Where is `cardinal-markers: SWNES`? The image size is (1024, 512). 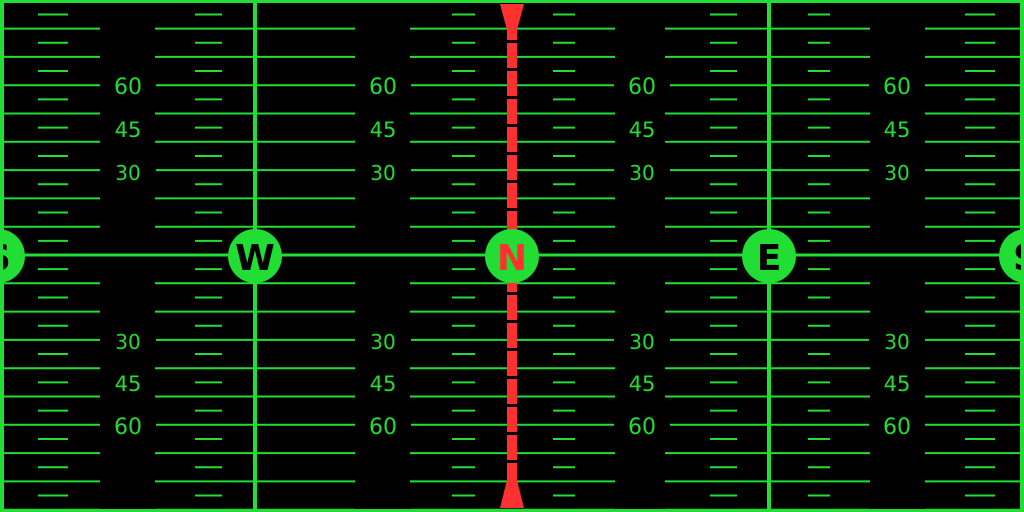
cardinal-markers: SWNES is located at coordinates (512, 256).